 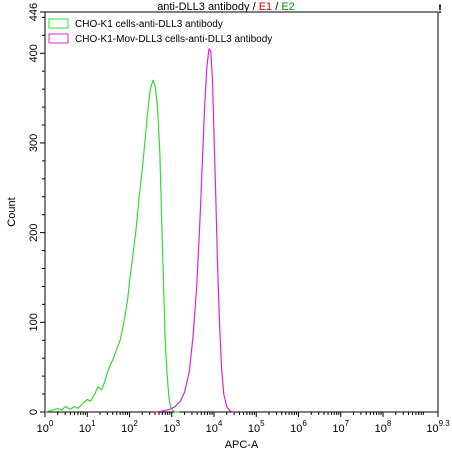 What do you see at coordinates (135, 423) in the screenshot?
I see `x-tick-exponent: 2` at bounding box center [135, 423].